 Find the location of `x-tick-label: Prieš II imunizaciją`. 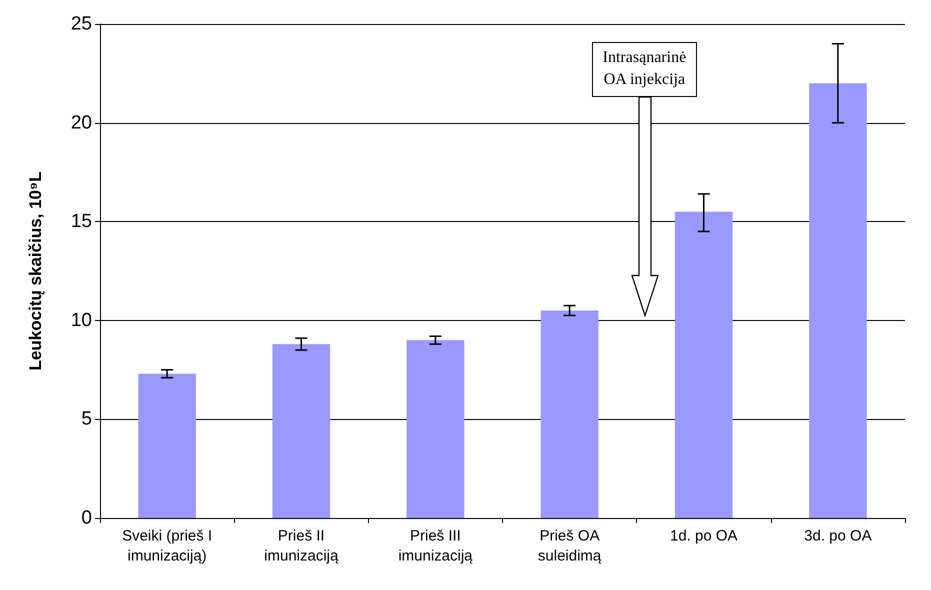

x-tick-label: Prieš II imunizaciją is located at coordinates (301, 546).